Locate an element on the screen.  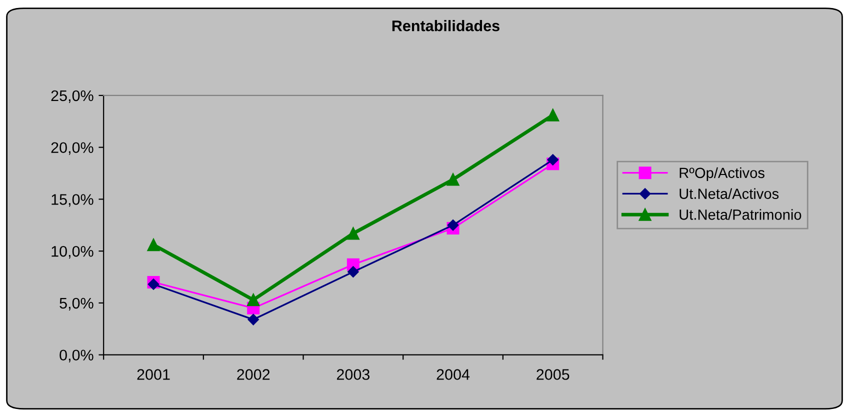
y-tick-label: 10,0% is located at coordinates (73, 252).